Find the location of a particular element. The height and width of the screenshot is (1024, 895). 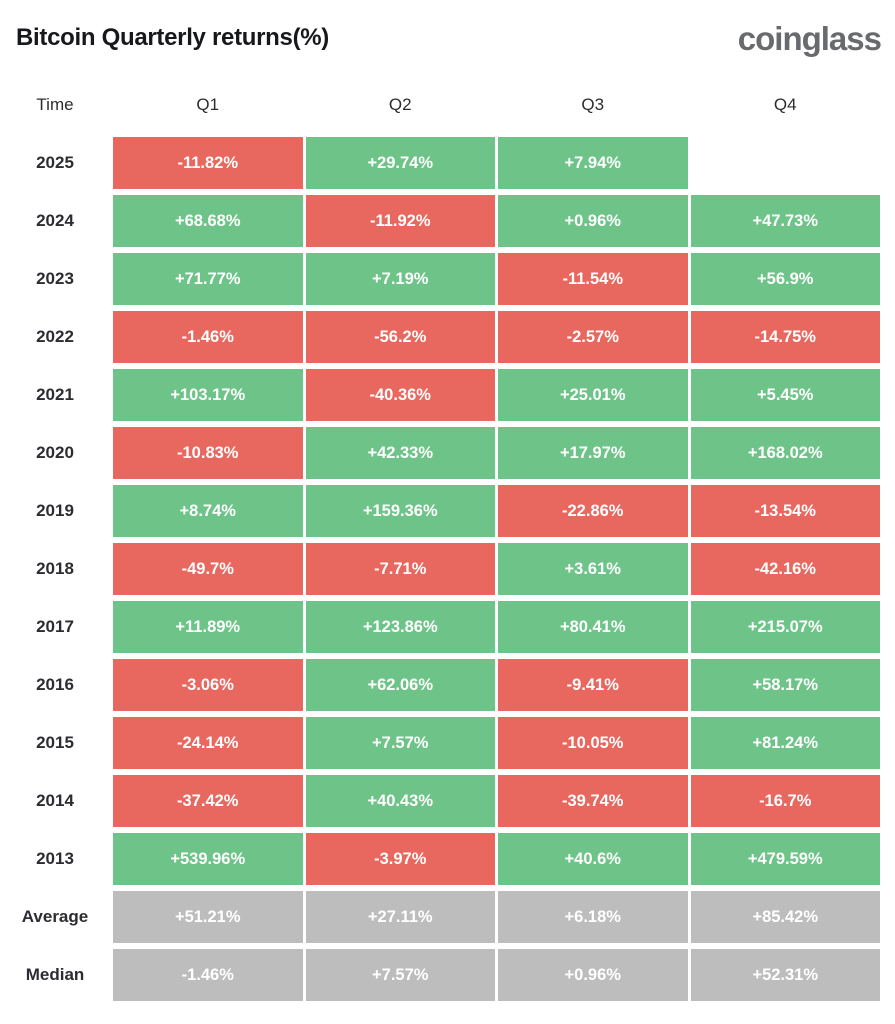

row-label: 2017 is located at coordinates (55, 626).